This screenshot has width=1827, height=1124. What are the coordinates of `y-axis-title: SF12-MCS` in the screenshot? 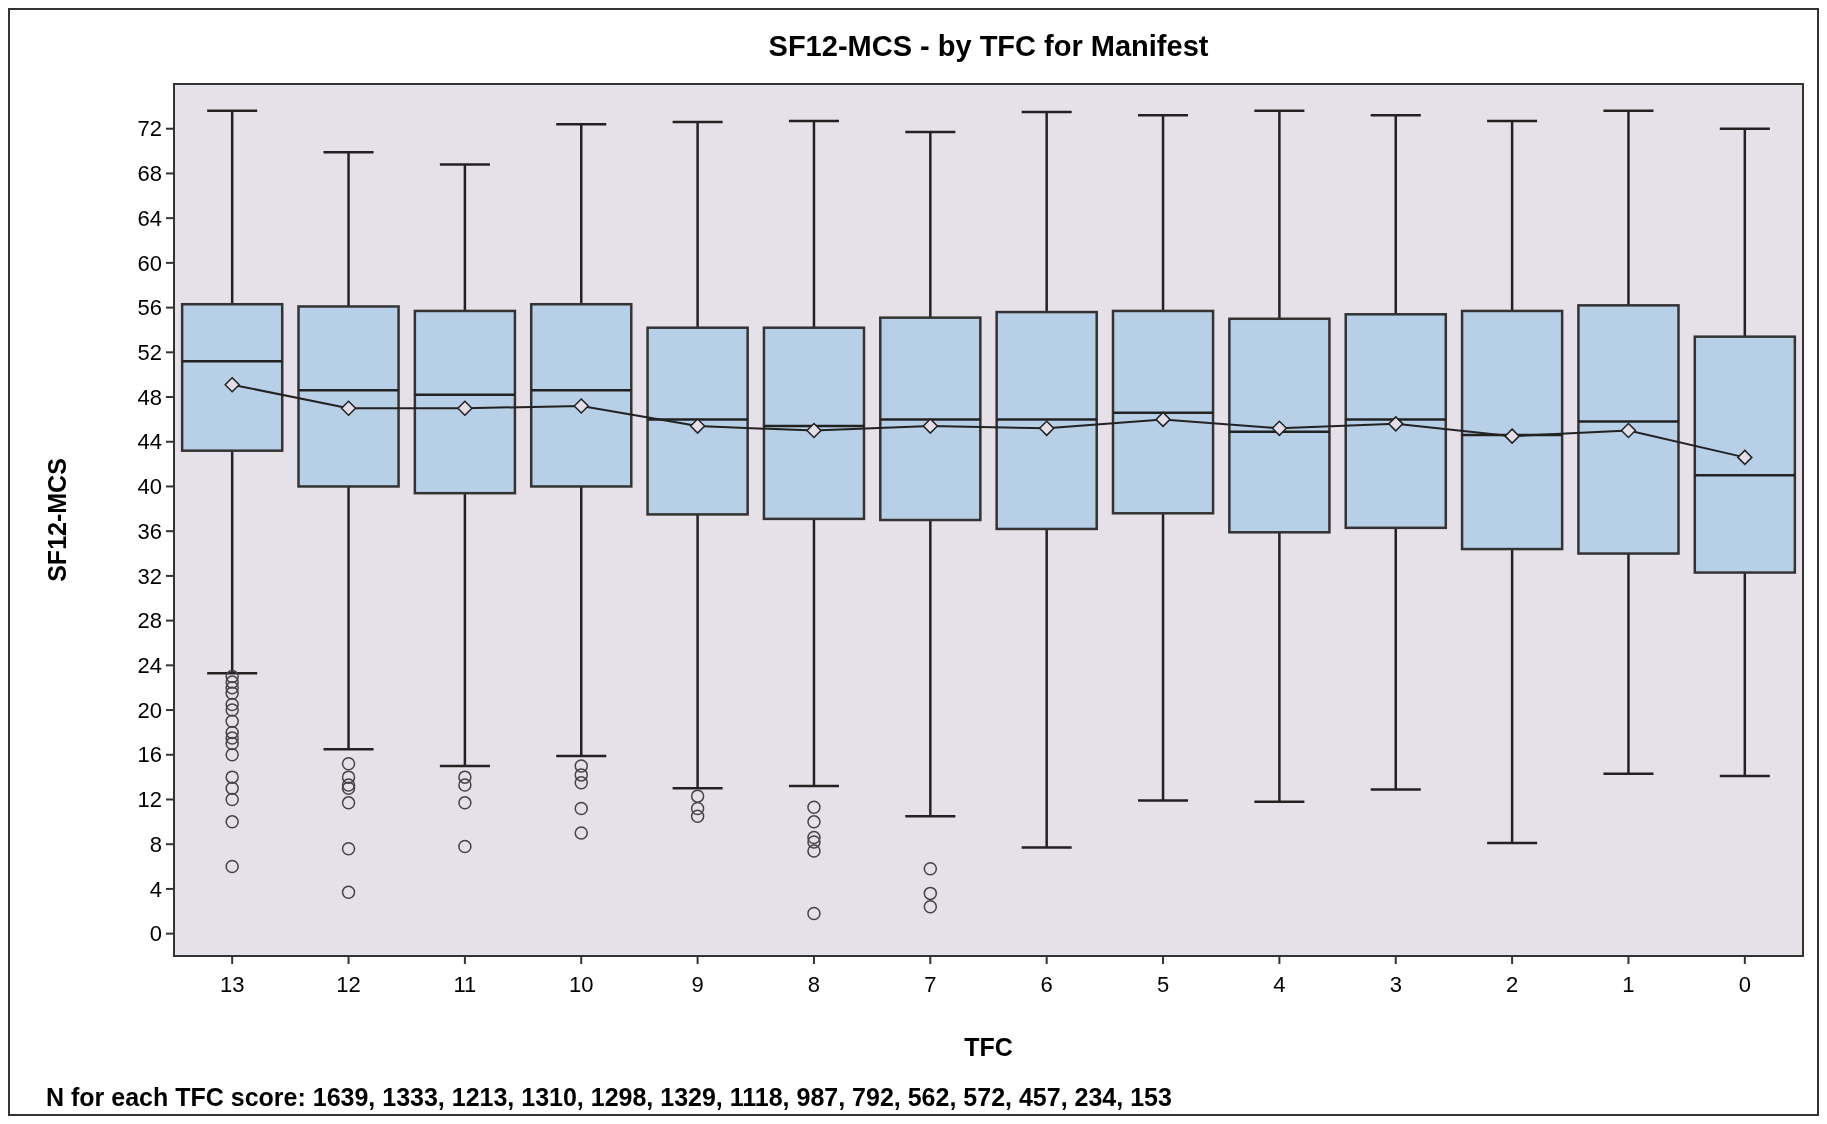 It's located at (57, 520).